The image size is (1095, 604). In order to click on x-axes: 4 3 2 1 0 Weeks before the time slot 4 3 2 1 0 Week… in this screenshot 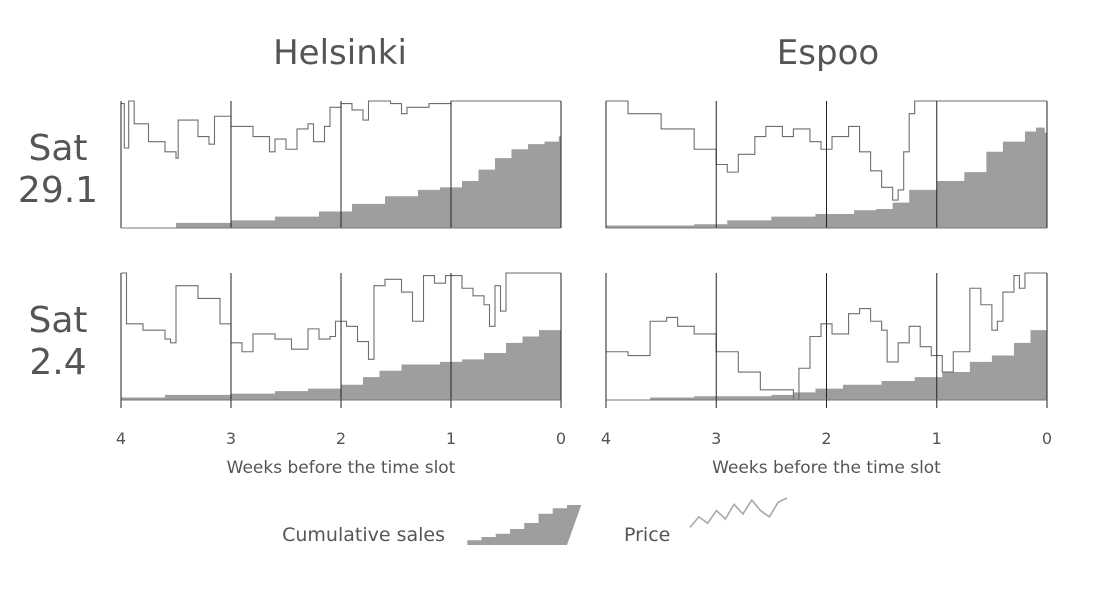, I will do `click(584, 439)`.